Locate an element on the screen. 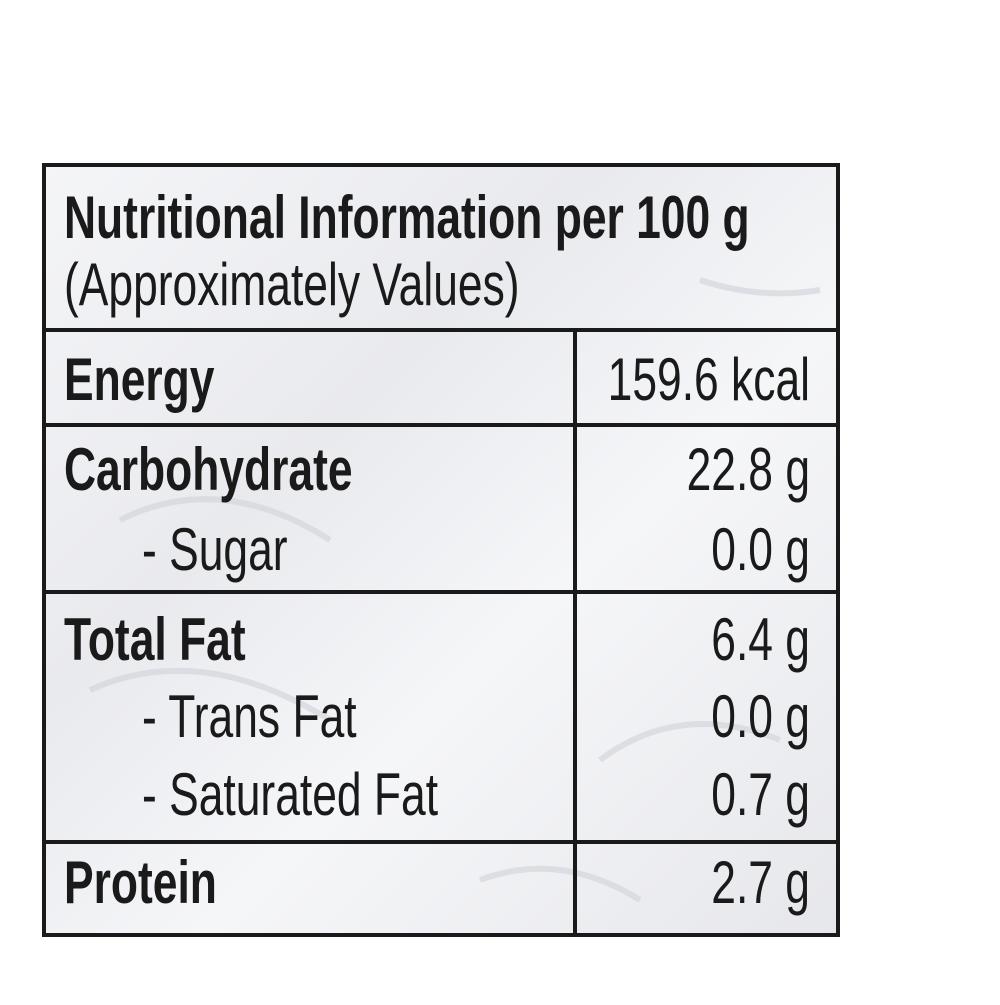  label-title: Nutritional Information per 100 g is located at coordinates (407, 218).